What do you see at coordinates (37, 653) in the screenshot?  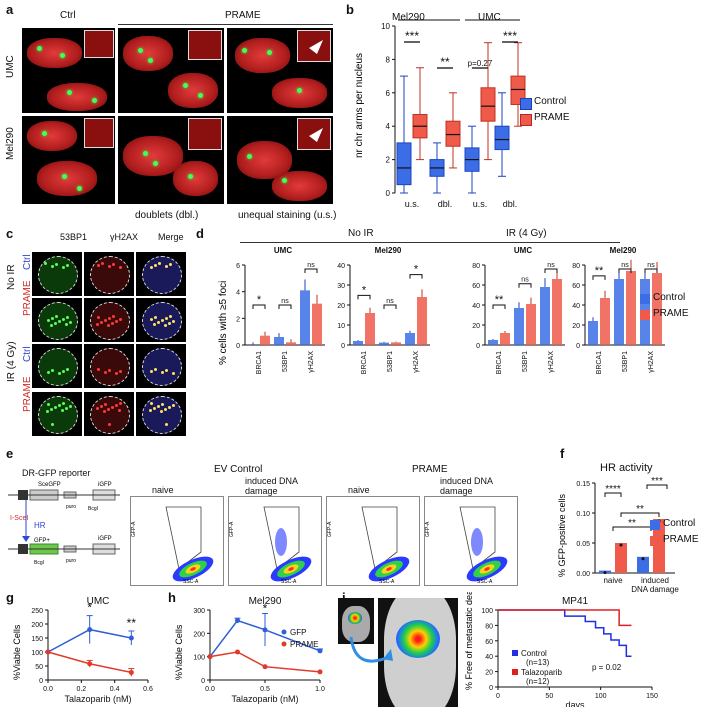 I see `g-ytick-label: 100` at bounding box center [37, 653].